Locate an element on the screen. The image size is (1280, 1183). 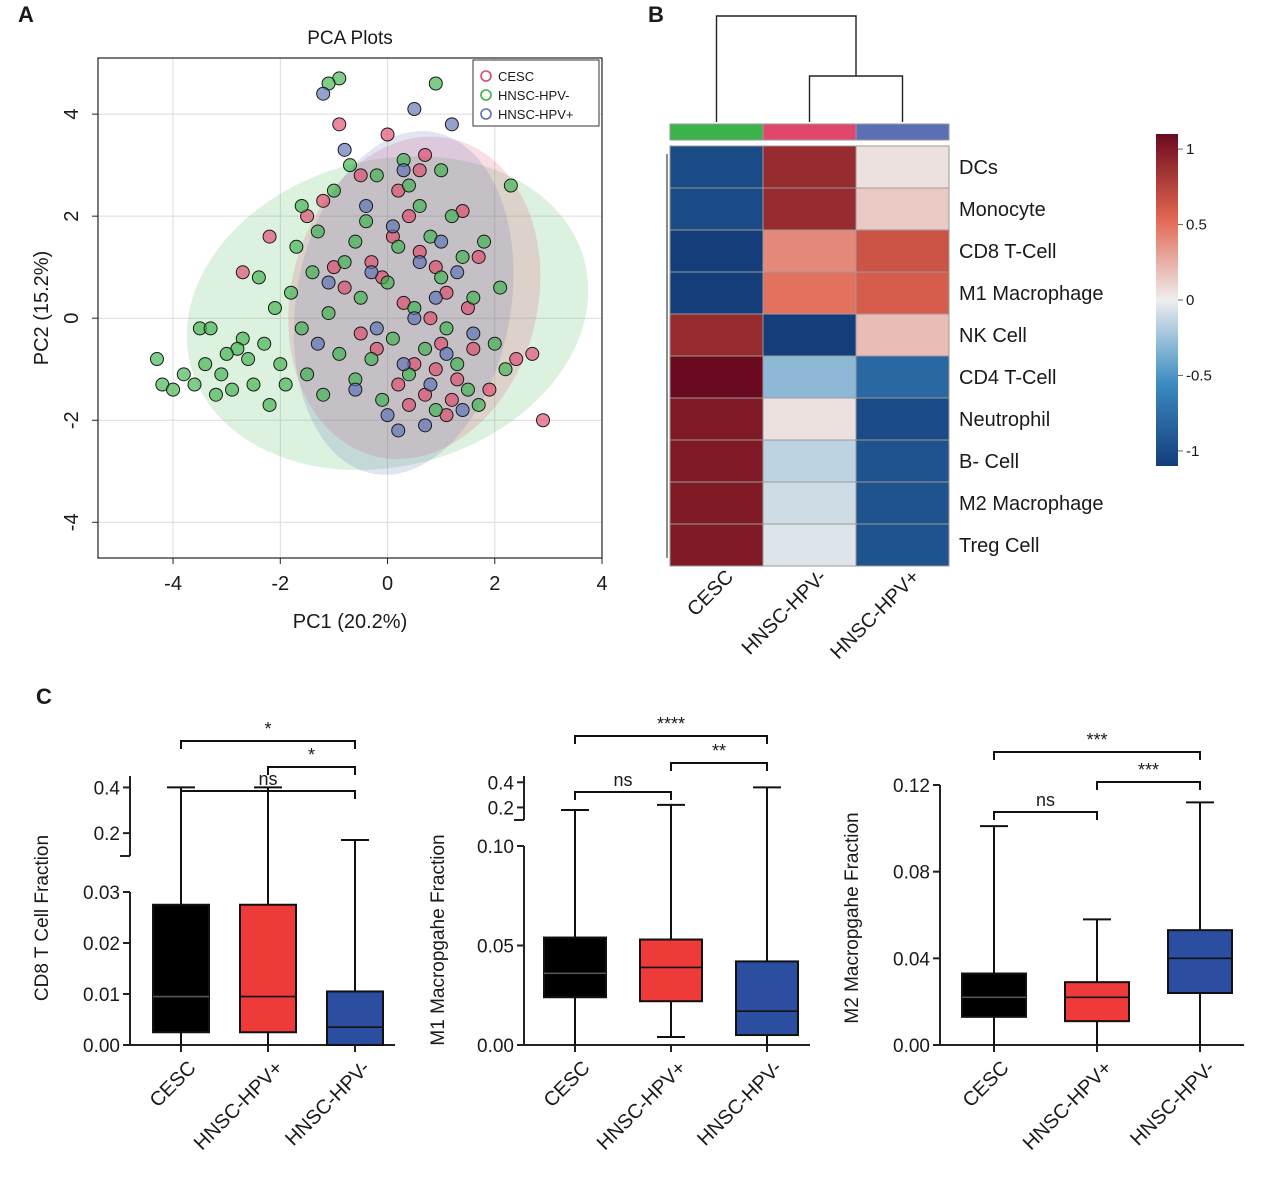
heatmap-row-label: M1 Macrophage is located at coordinates (1031, 294).